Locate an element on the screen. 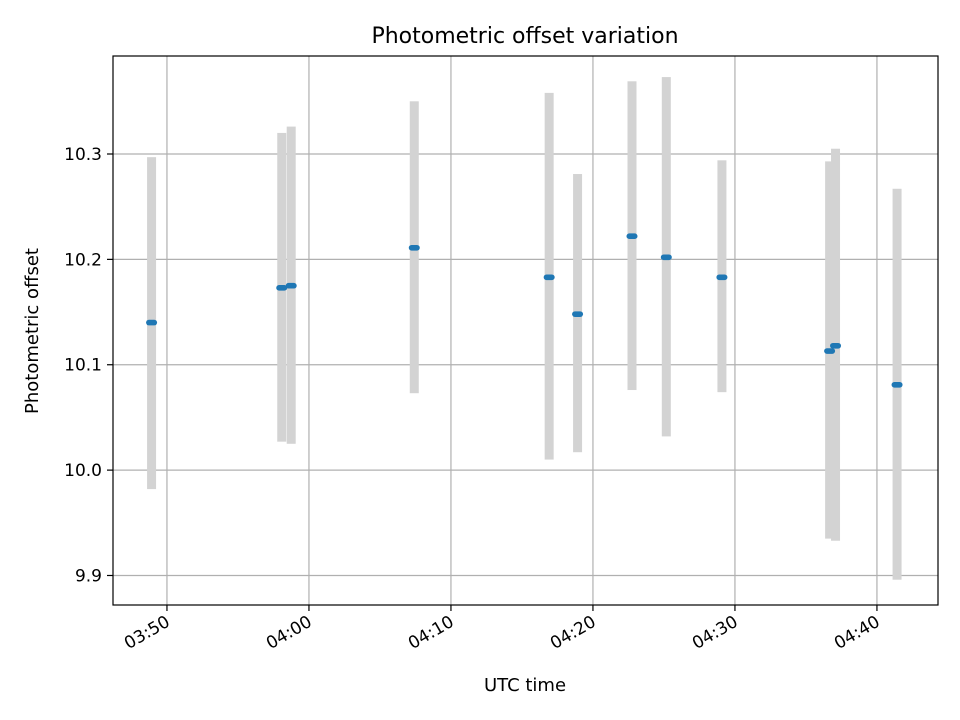  chart-title: Photometric offset variation is located at coordinates (524, 36).